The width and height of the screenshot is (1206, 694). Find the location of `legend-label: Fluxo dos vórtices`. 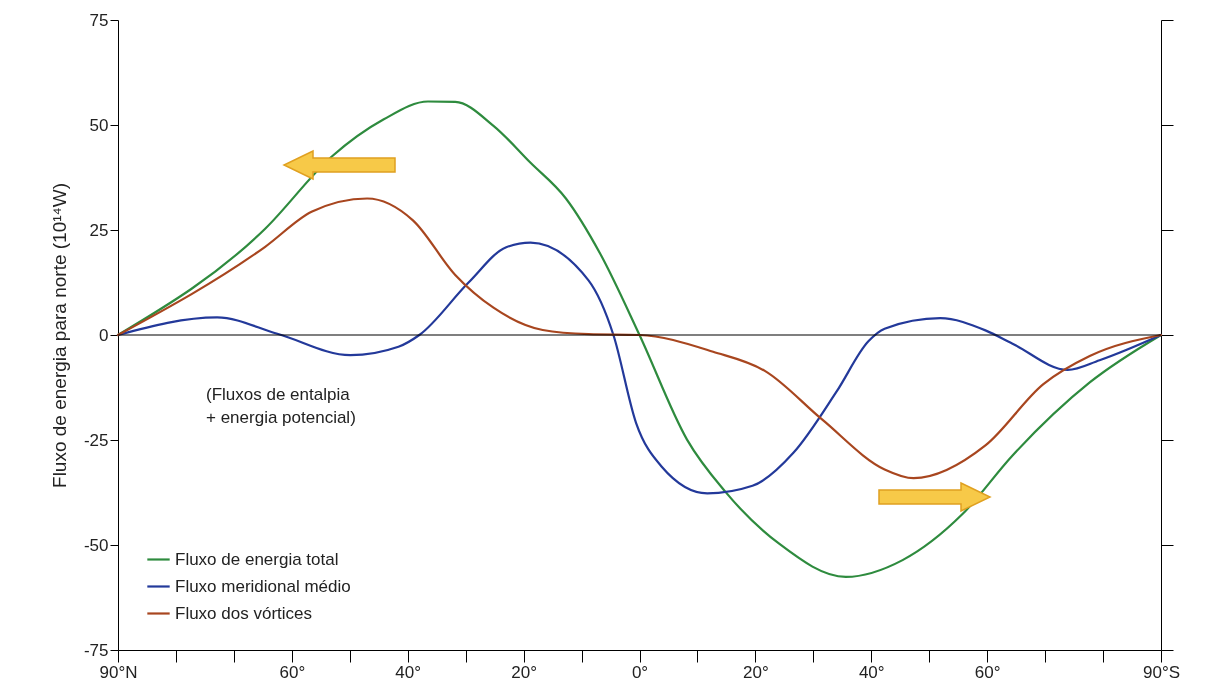

legend-label: Fluxo dos vórtices is located at coordinates (243, 613).